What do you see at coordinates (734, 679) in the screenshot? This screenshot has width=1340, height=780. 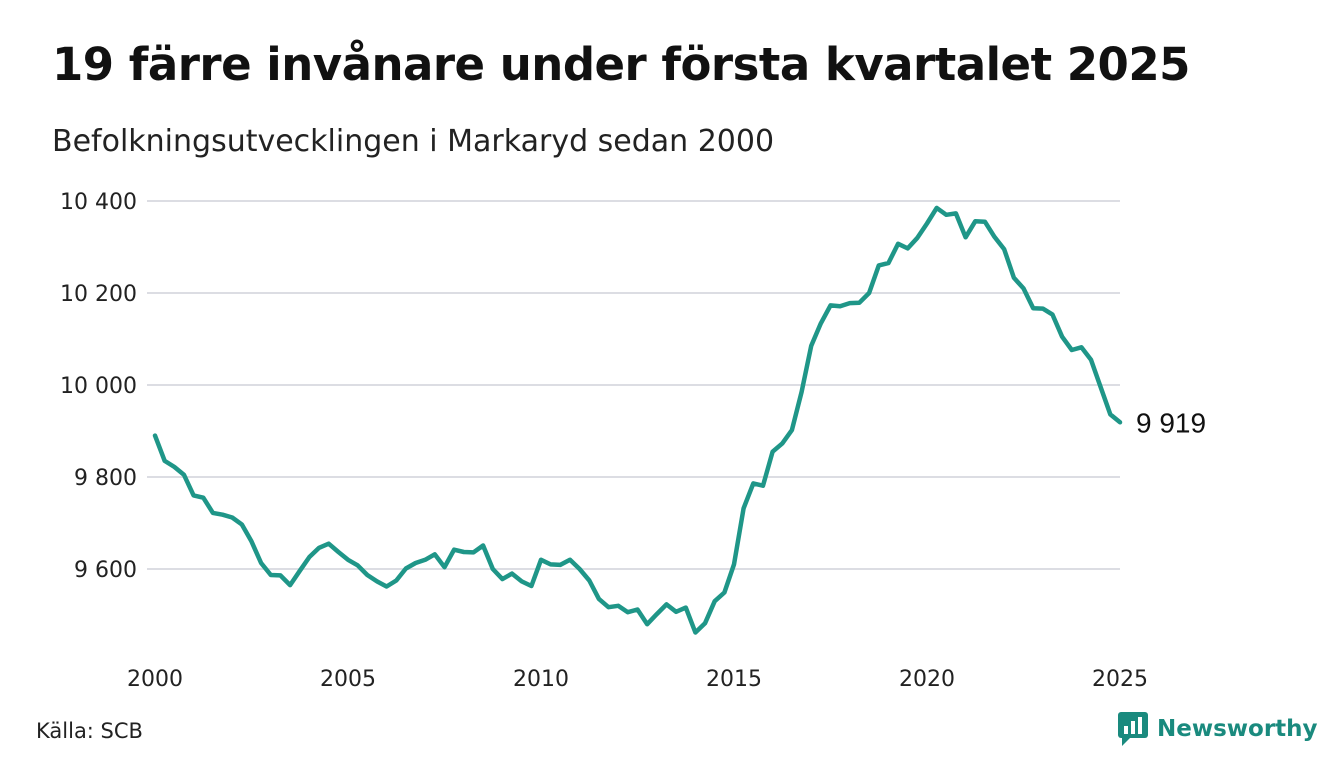 I see `x-tick-label: 2015` at bounding box center [734, 679].